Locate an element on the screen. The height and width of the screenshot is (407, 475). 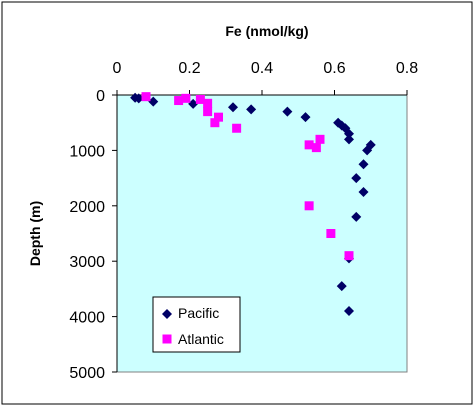
legend-marker-atlantic is located at coordinates (167, 339).